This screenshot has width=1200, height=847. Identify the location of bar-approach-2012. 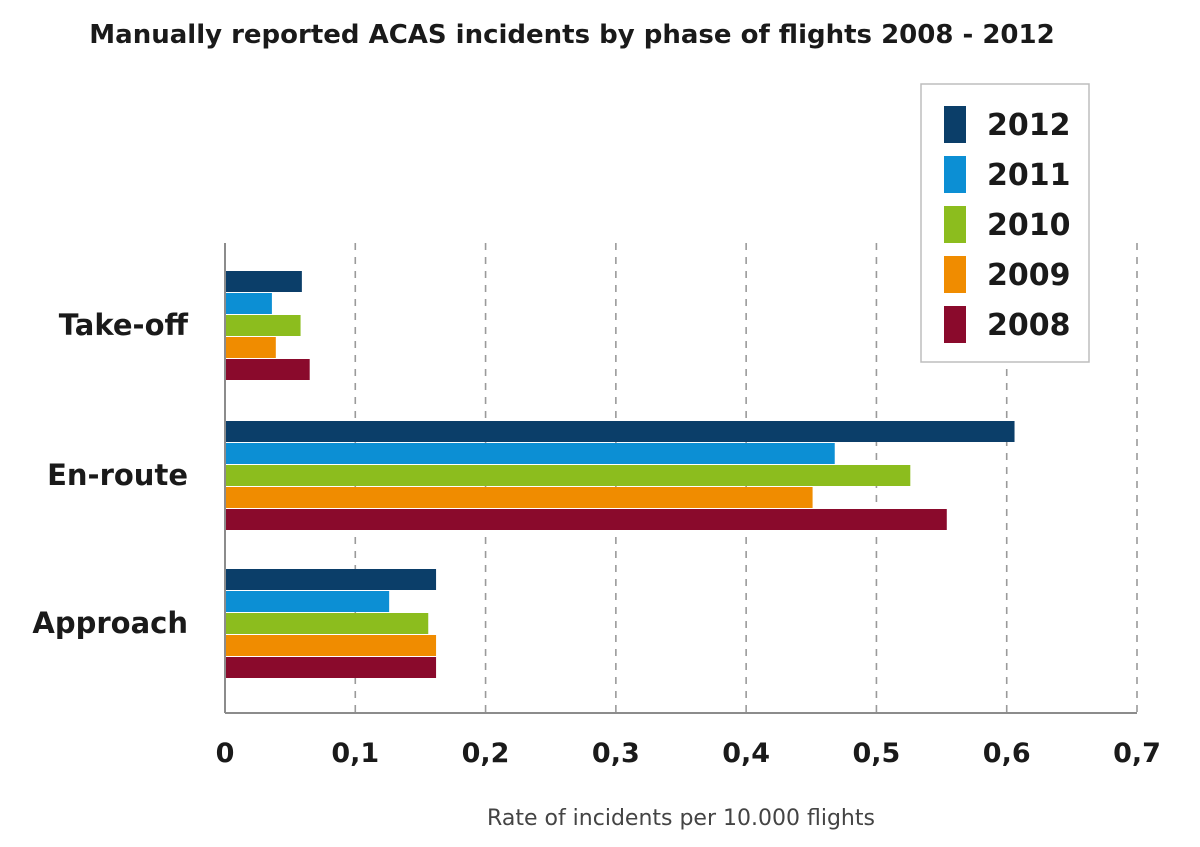
(331, 579).